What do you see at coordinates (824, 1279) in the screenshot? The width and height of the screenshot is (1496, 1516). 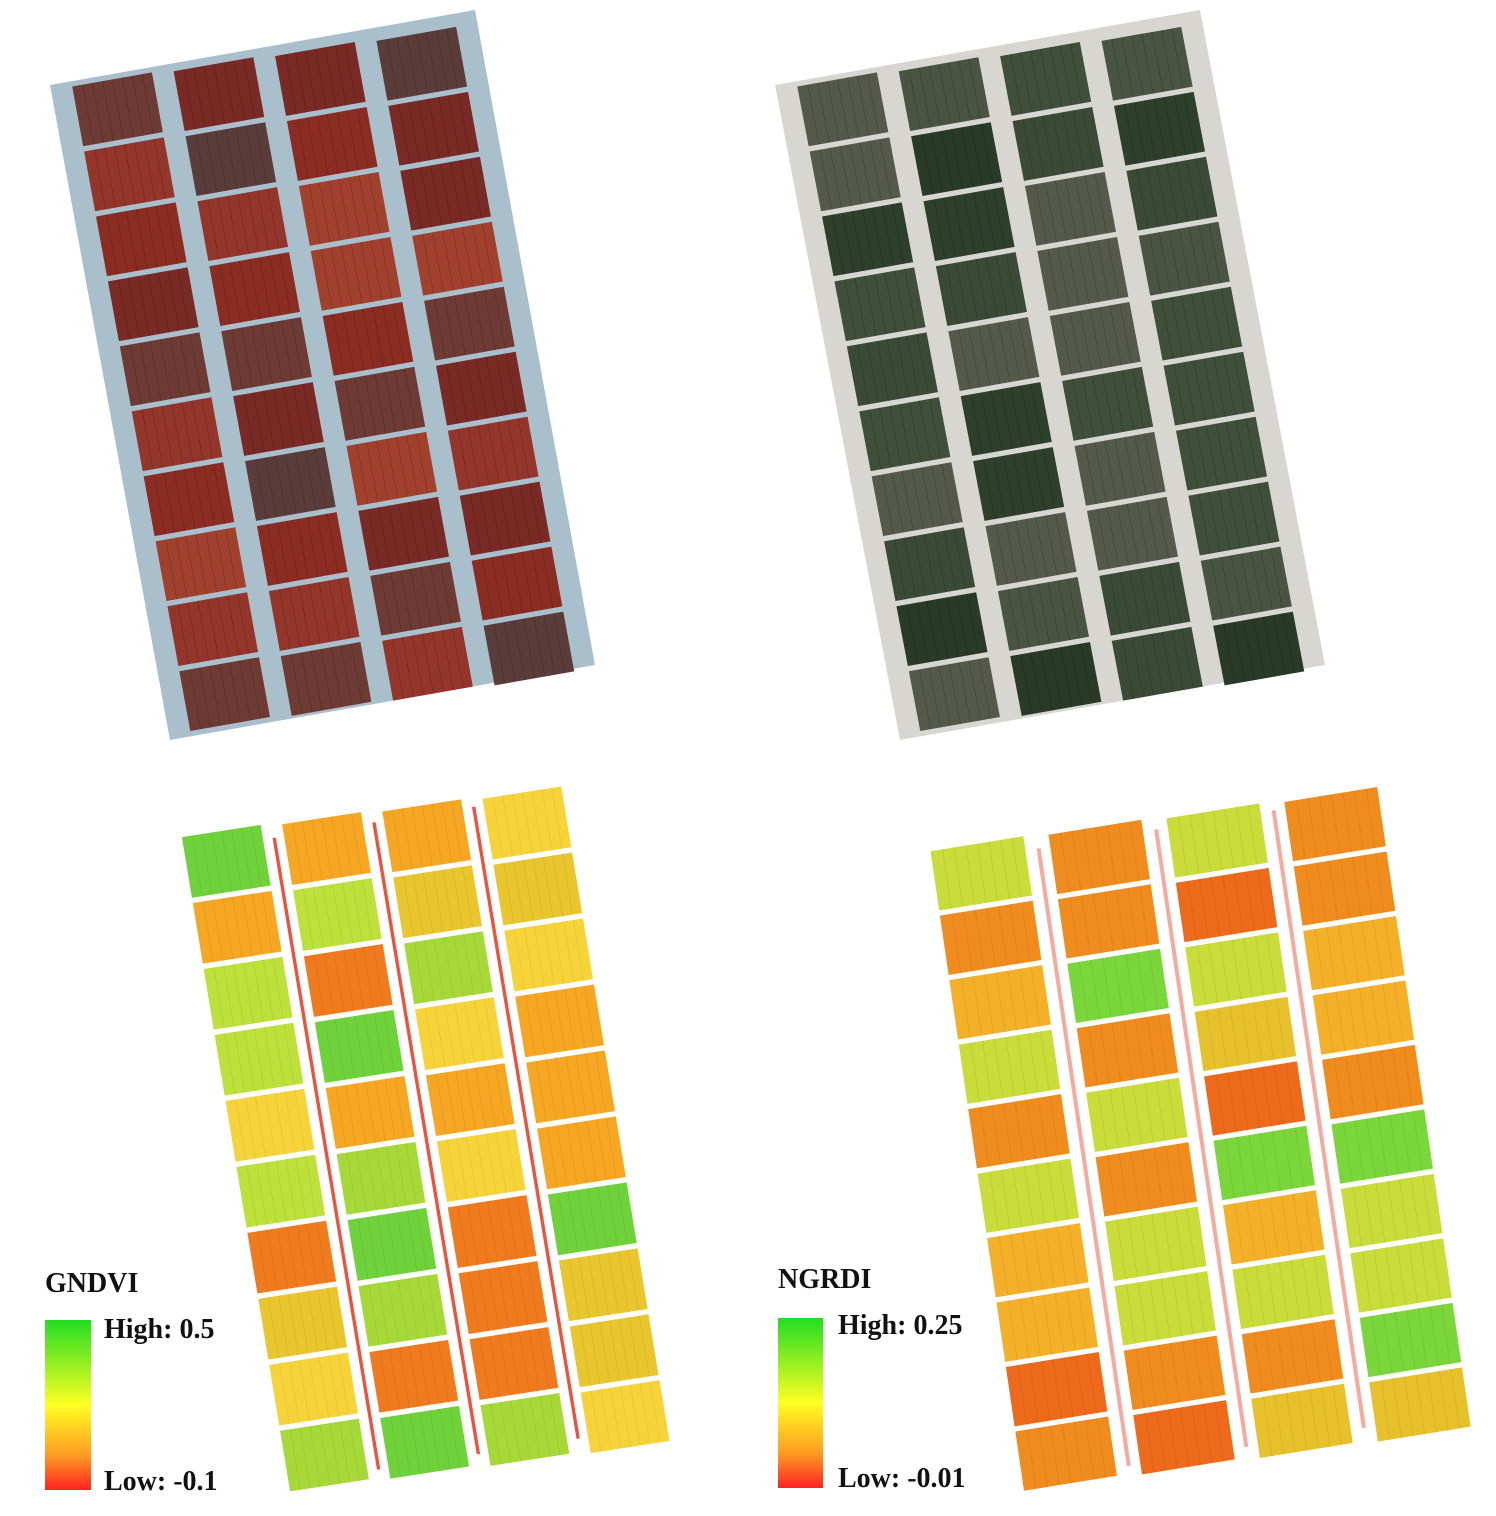 I see `legend-title: NGRDI` at bounding box center [824, 1279].